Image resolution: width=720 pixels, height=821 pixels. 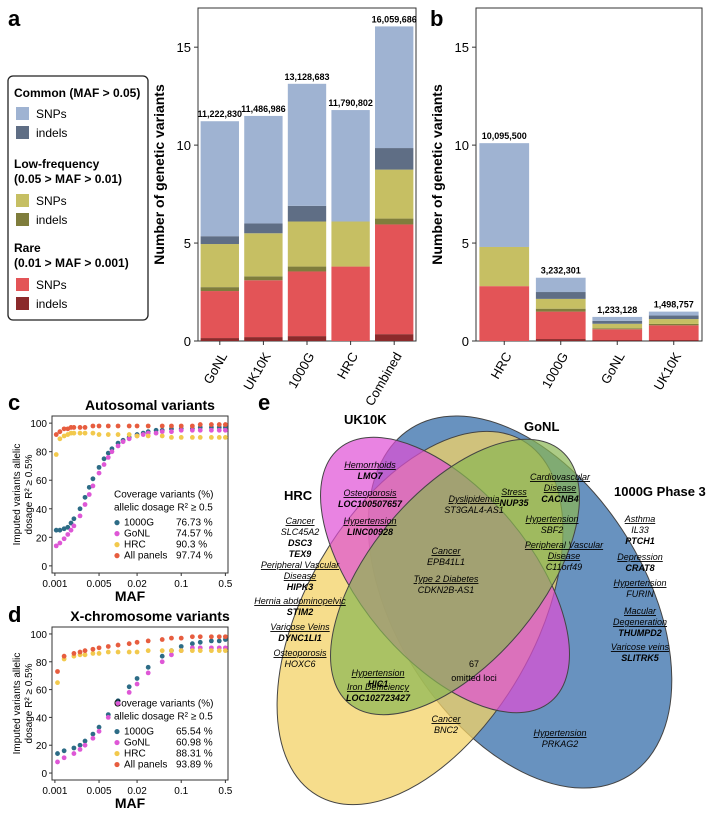 I want to click on venn-gene-label: LOC100507657, so click(x=370, y=504).